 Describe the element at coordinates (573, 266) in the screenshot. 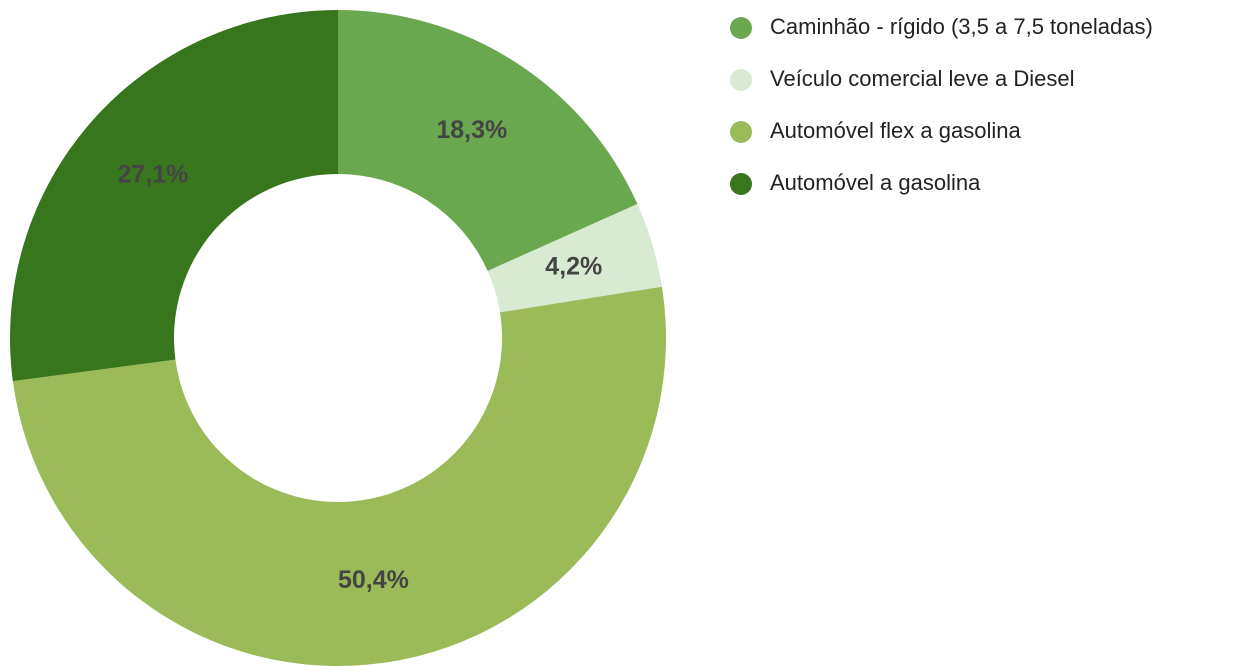

I see `value-label: 4,2%` at that location.